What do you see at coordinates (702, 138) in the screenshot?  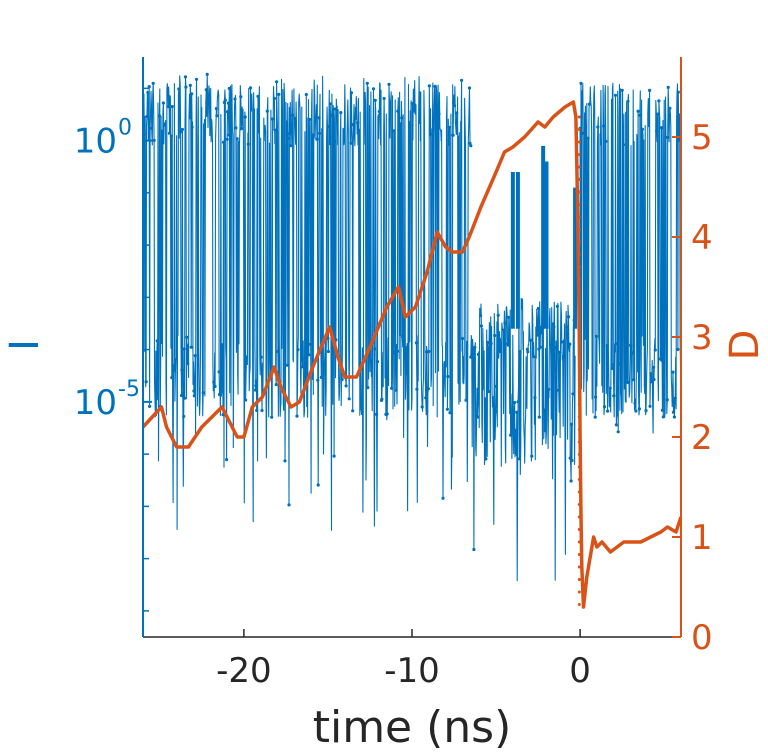 I see `right-tick-label: 5` at bounding box center [702, 138].